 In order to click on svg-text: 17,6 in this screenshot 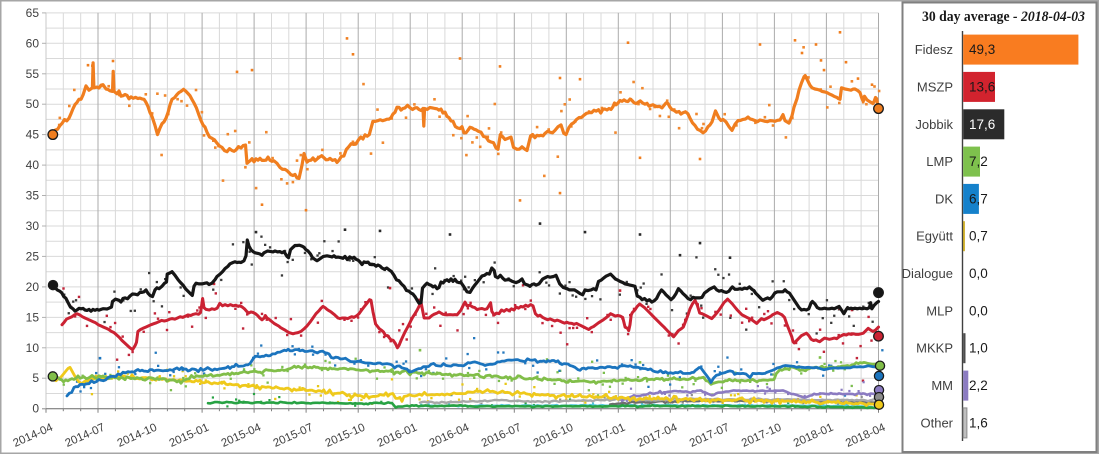, I will do `click(982, 124)`.